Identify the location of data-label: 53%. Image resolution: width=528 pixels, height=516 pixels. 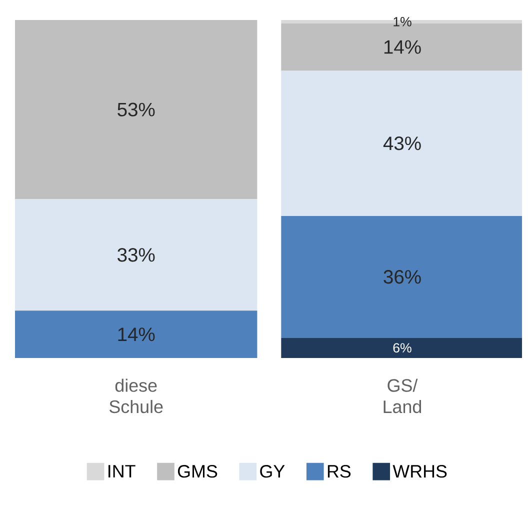
(136, 109).